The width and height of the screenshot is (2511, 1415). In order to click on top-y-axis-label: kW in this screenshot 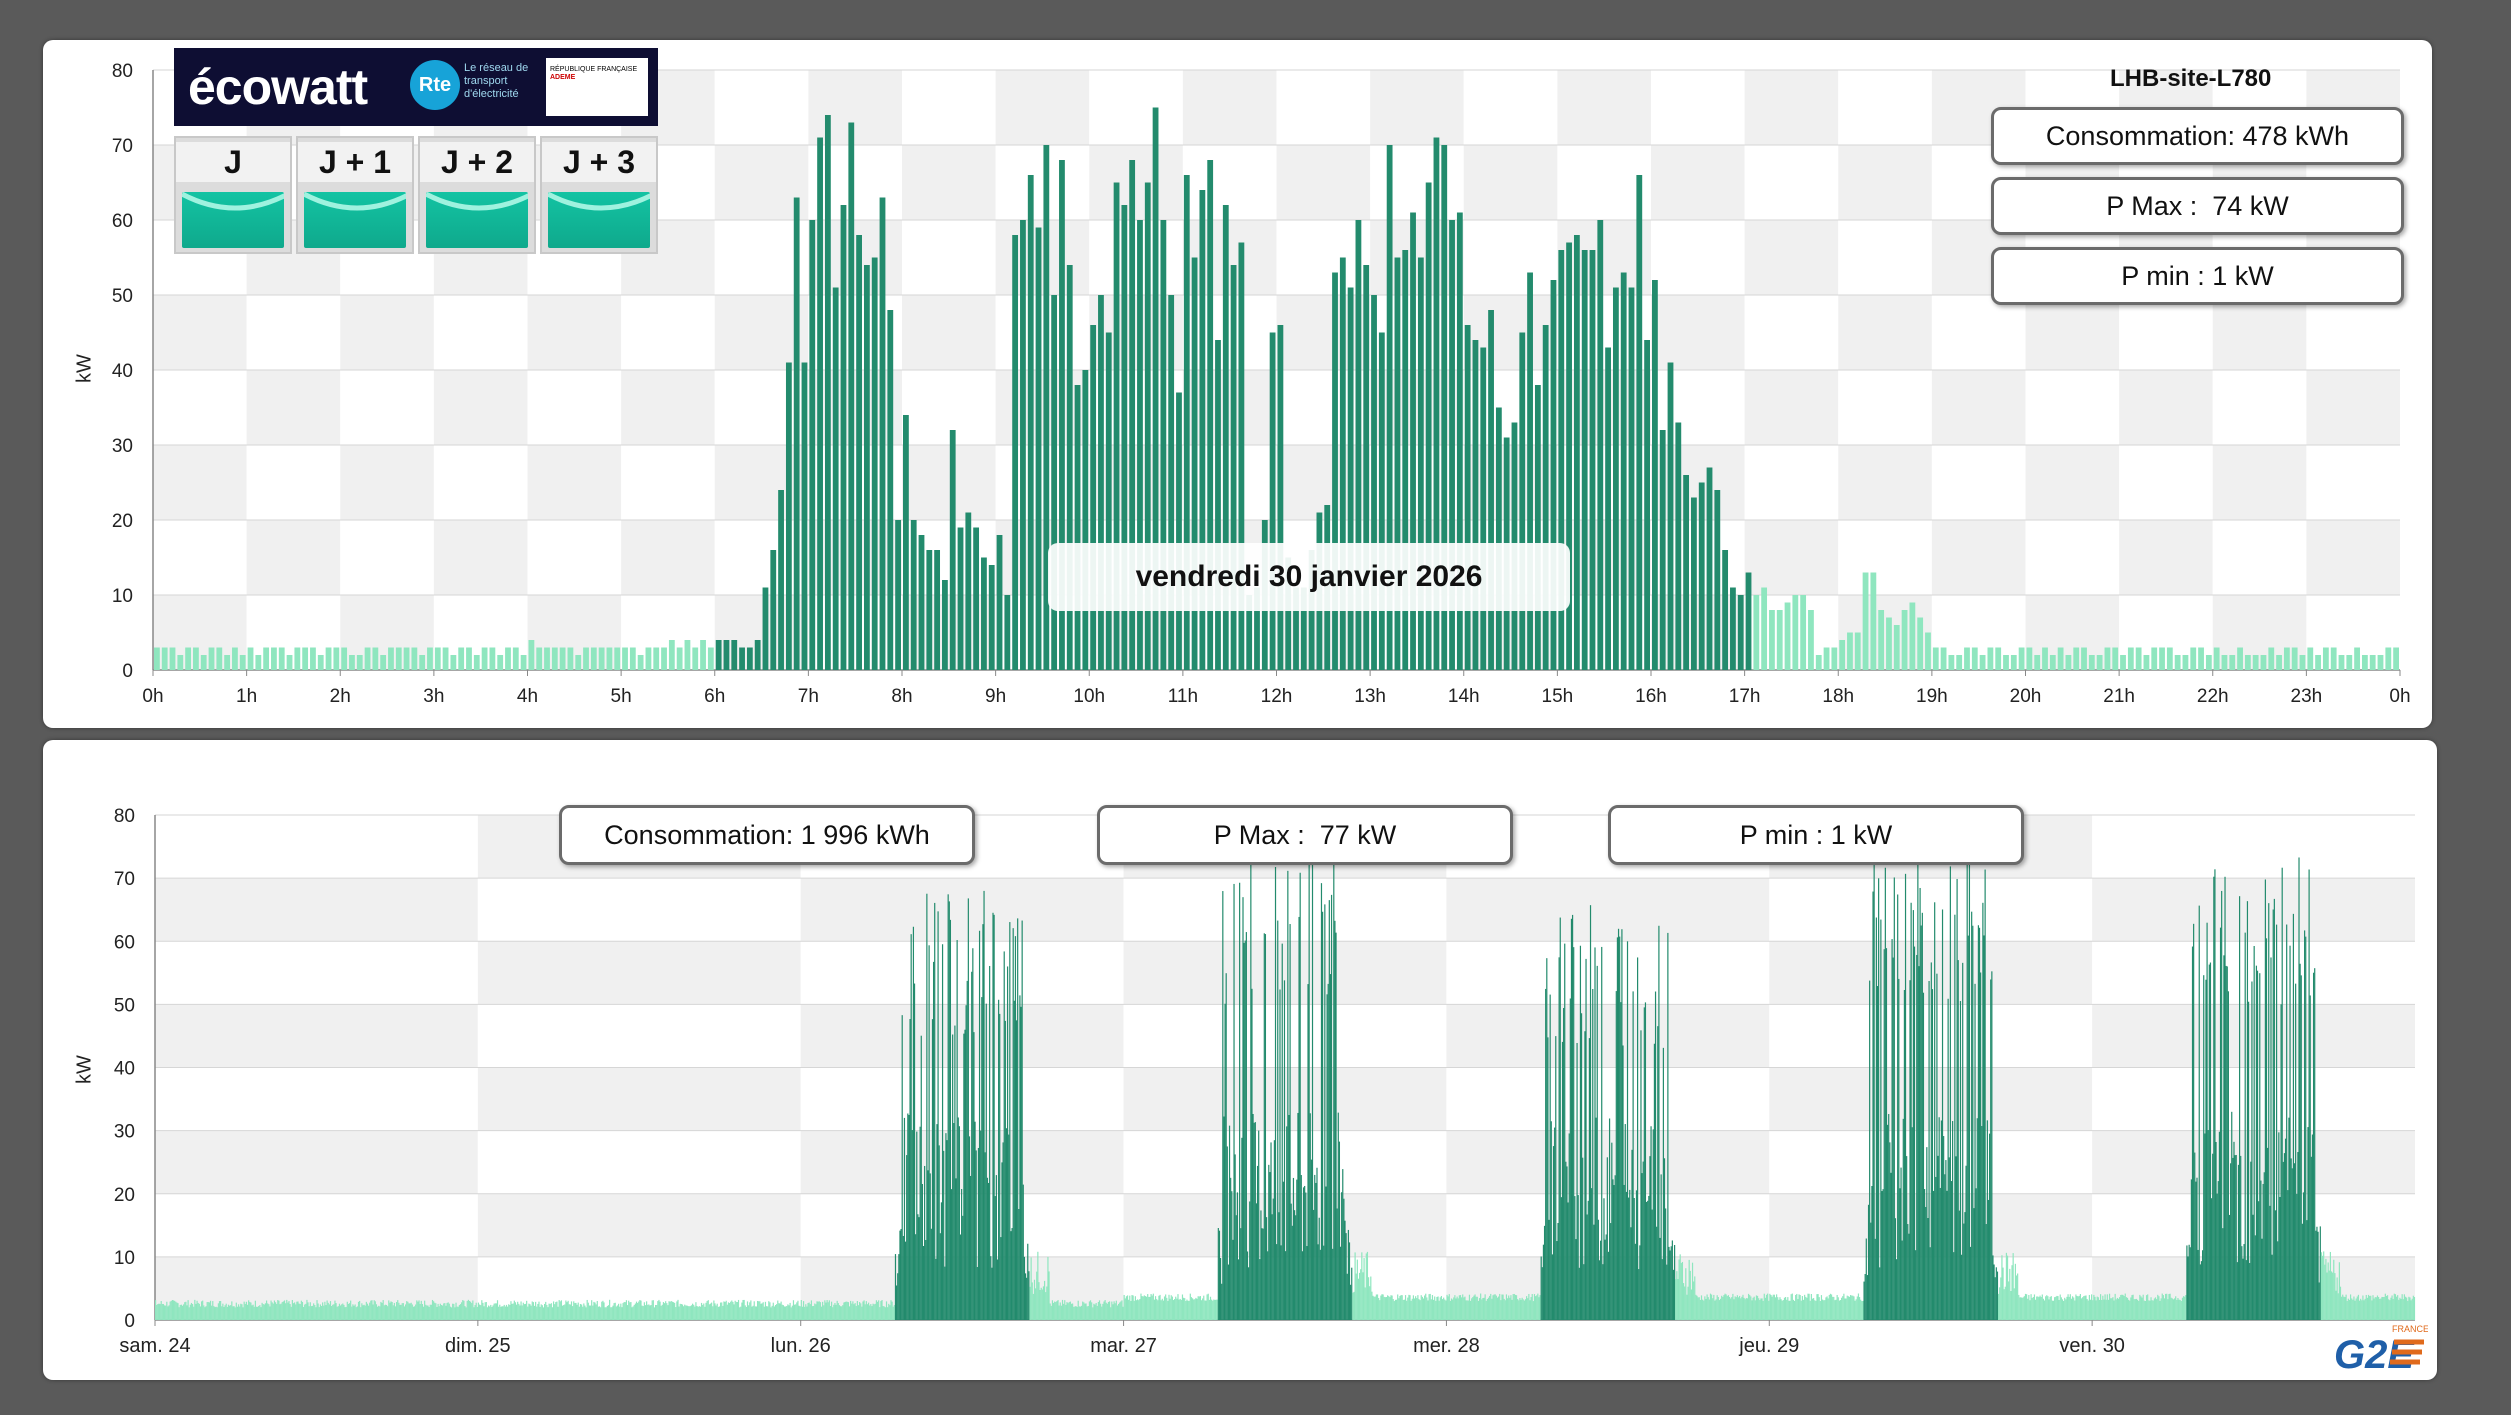, I will do `click(84, 368)`.